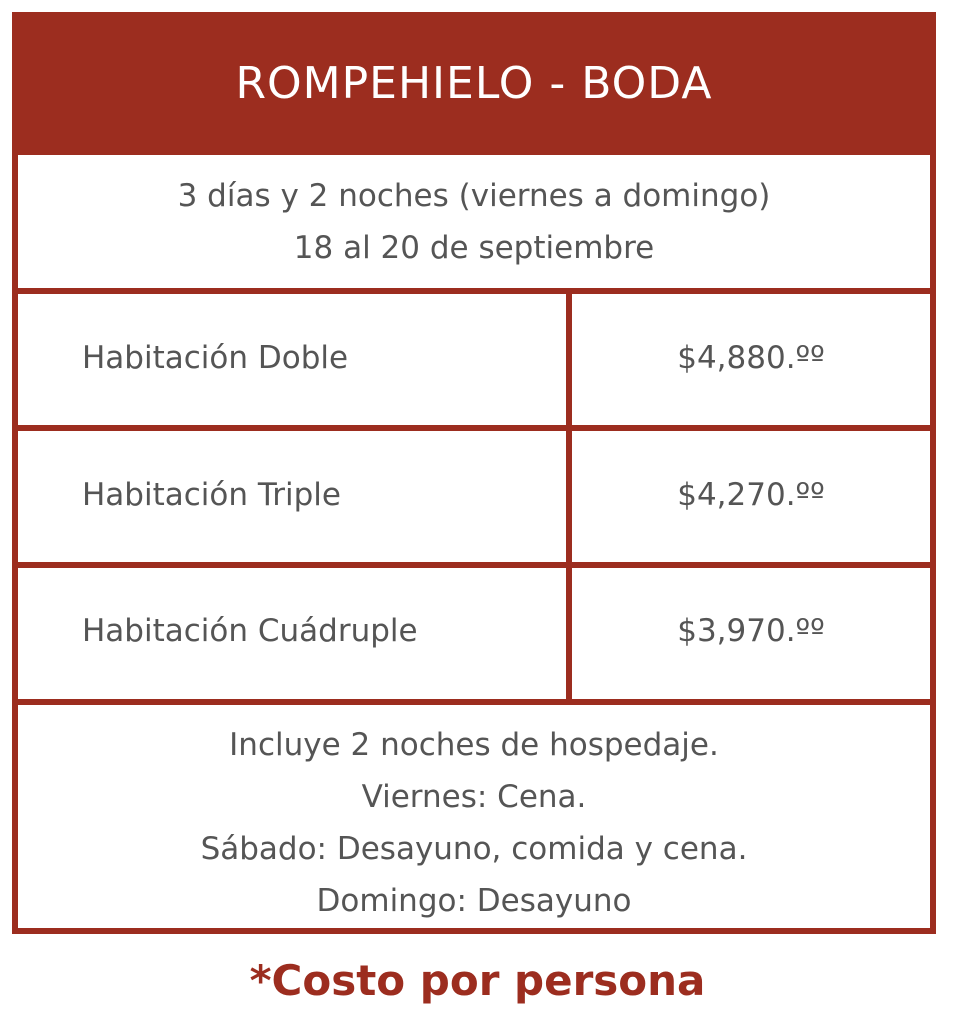 This screenshot has height=1024, width=955. Describe the element at coordinates (477, 980) in the screenshot. I see `footnote: *Costo por persona` at that location.